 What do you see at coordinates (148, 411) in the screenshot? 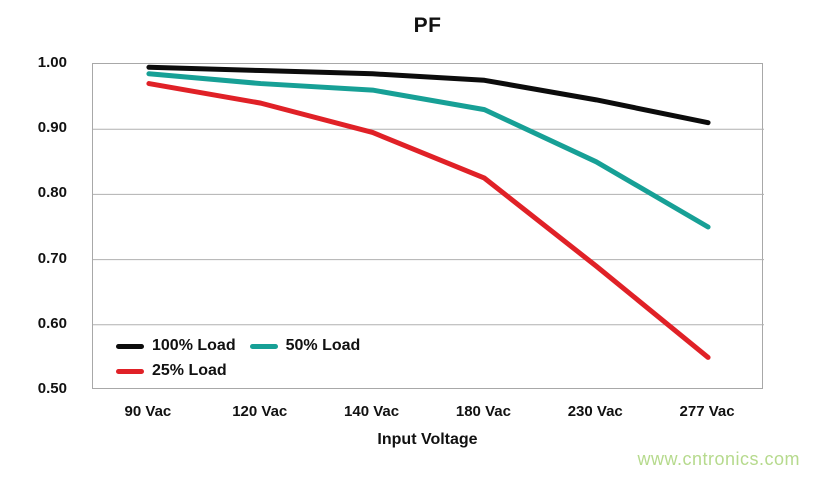
I see `x-tick-label: 90 Vac` at bounding box center [148, 411].